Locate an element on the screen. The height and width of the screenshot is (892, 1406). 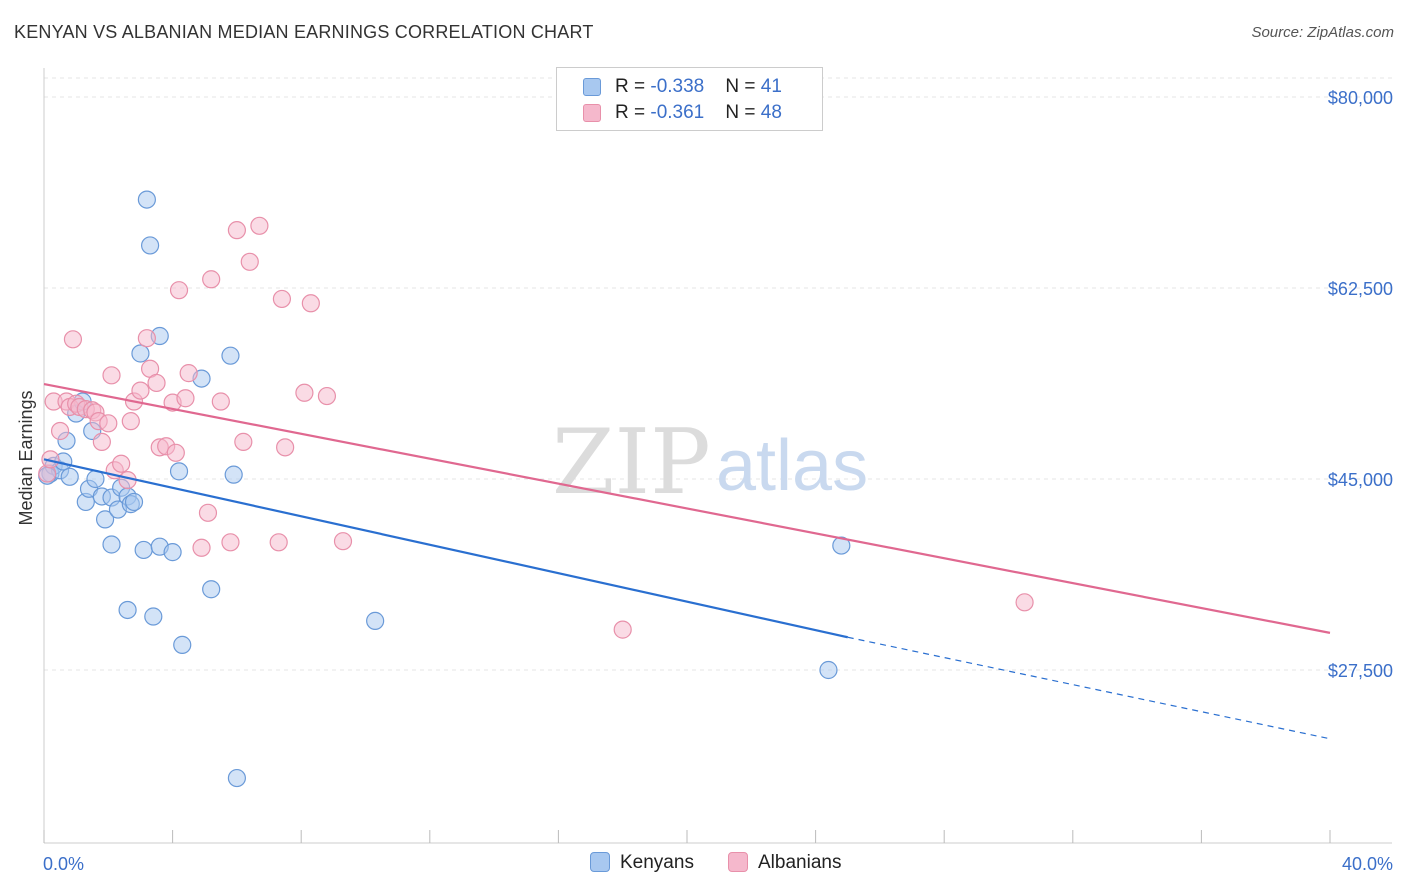
watermark: ZIP atlas is located at coordinates (710, 462).